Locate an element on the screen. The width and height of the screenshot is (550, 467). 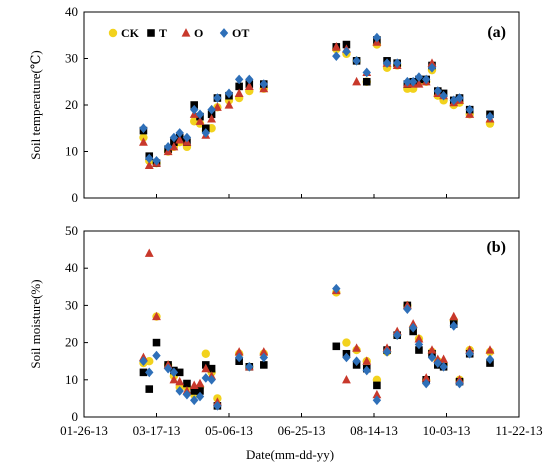
x-axis-title: Date(mm-dd-yy) is located at coordinates (290, 454).